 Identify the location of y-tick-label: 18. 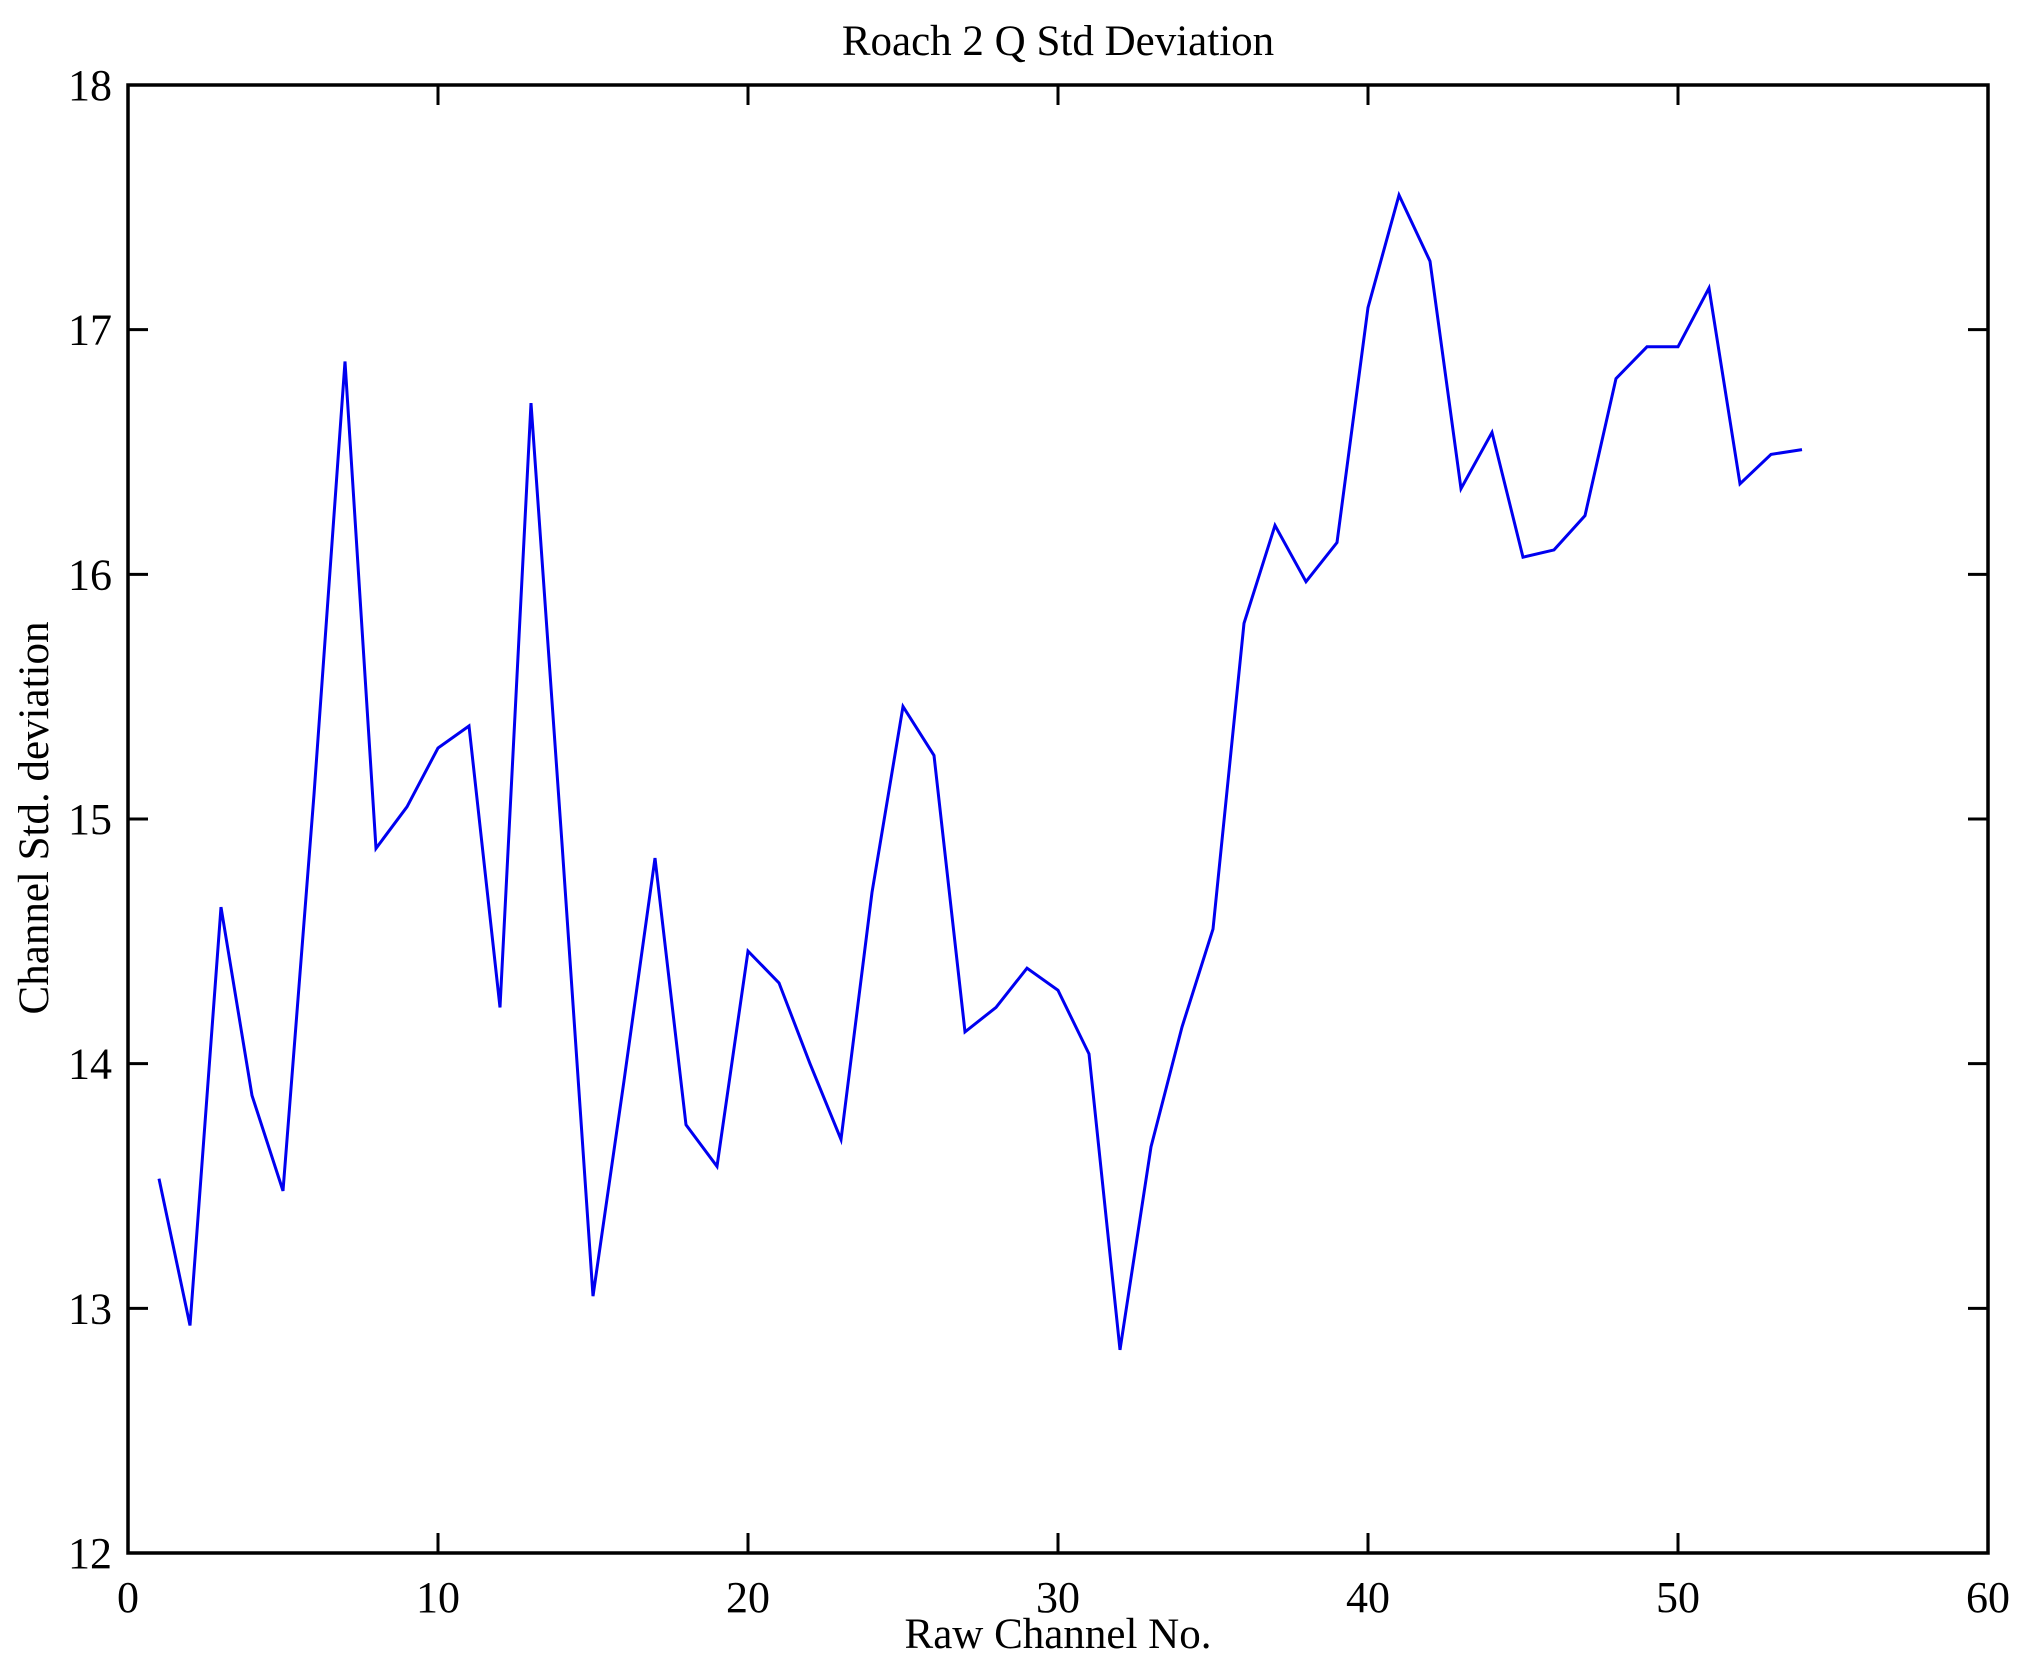
(90, 85).